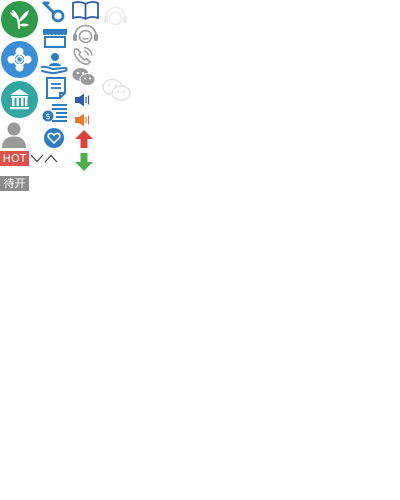 The width and height of the screenshot is (400, 500). I want to click on hand-person-icon, so click(54, 64).